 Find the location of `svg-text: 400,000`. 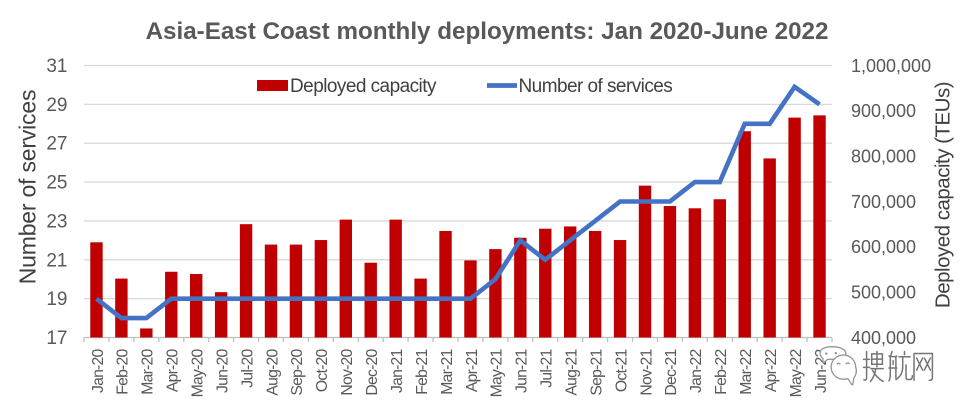

svg-text: 400,000 is located at coordinates (883, 338).